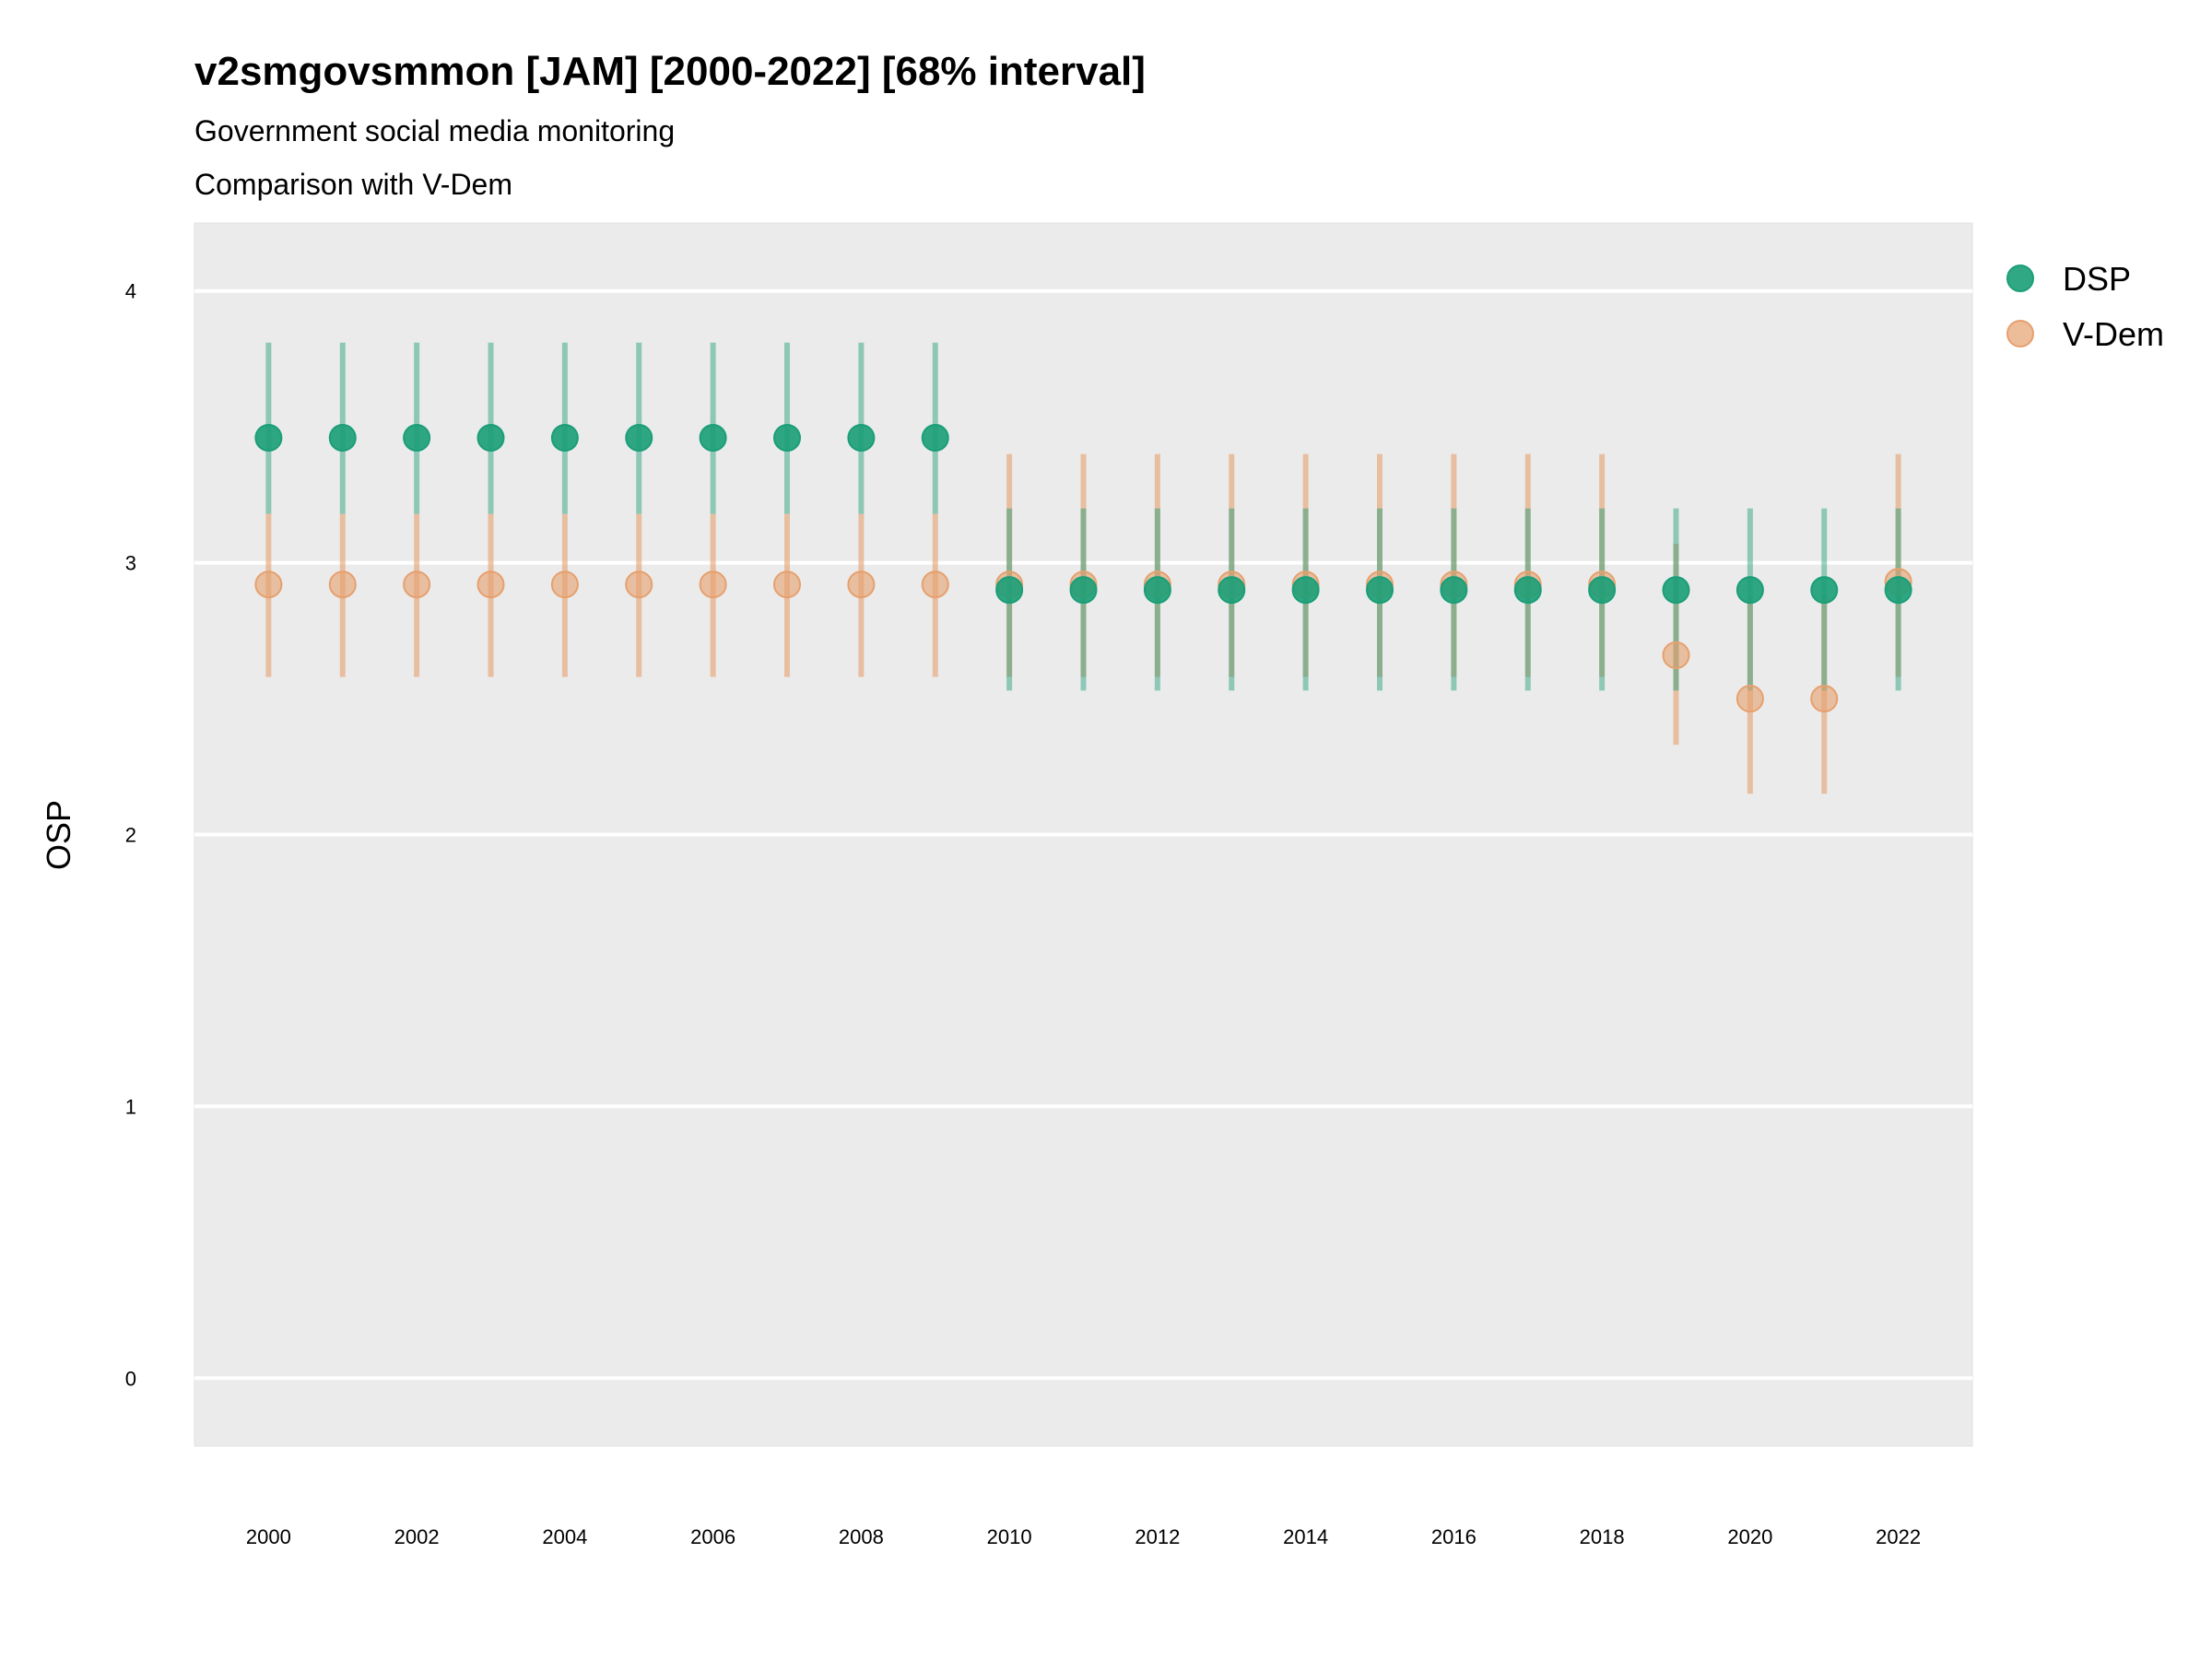  I want to click on x-tick-label: 2020, so click(1749, 1536).